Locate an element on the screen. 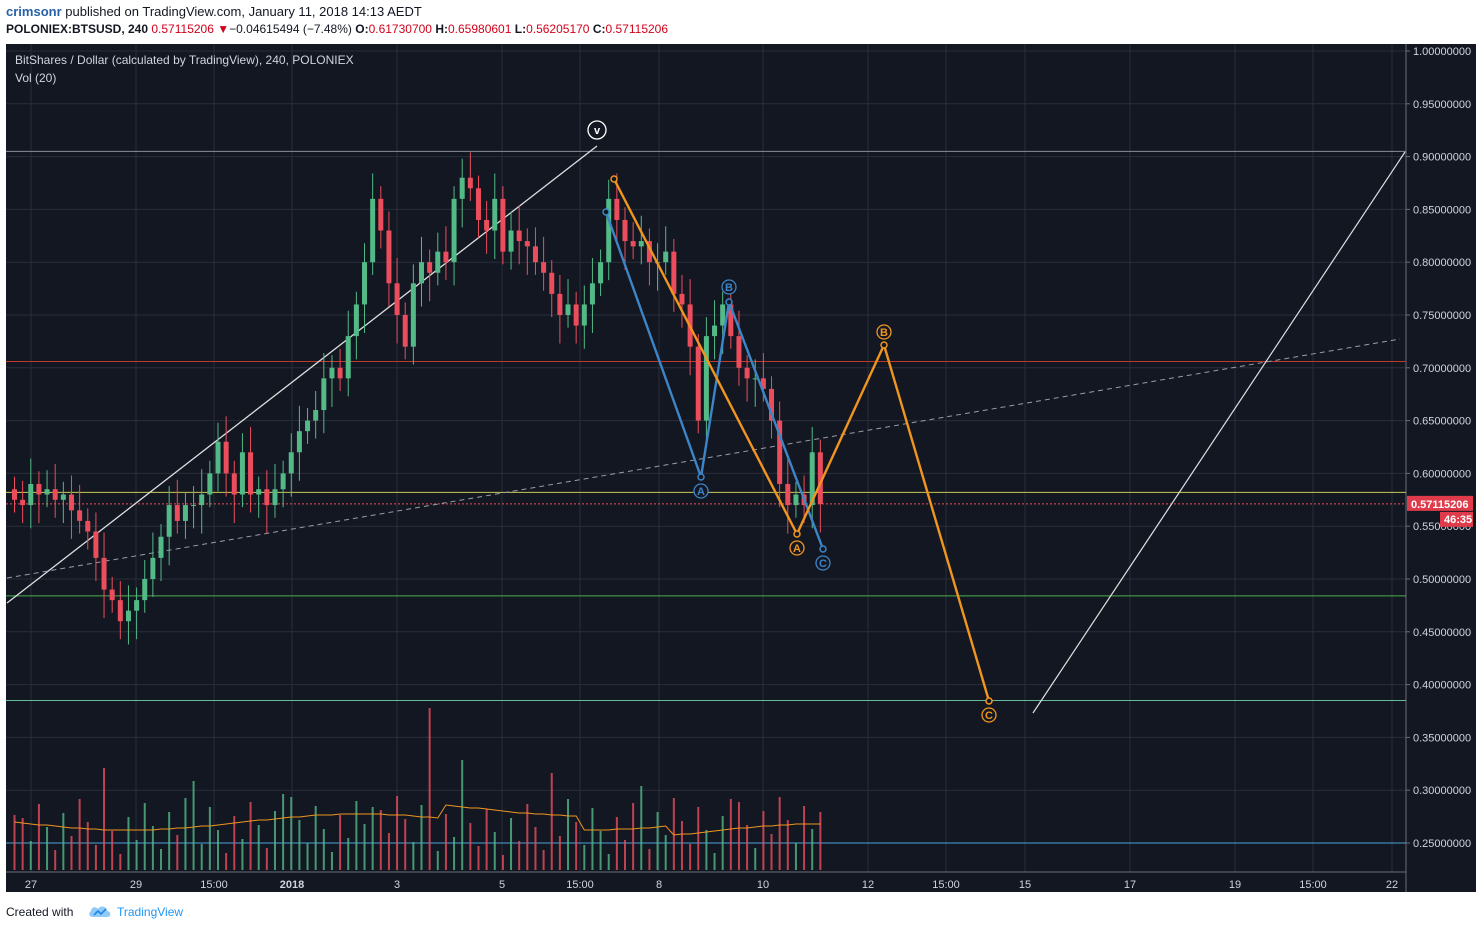  price-axis is located at coordinates (1441, 458).